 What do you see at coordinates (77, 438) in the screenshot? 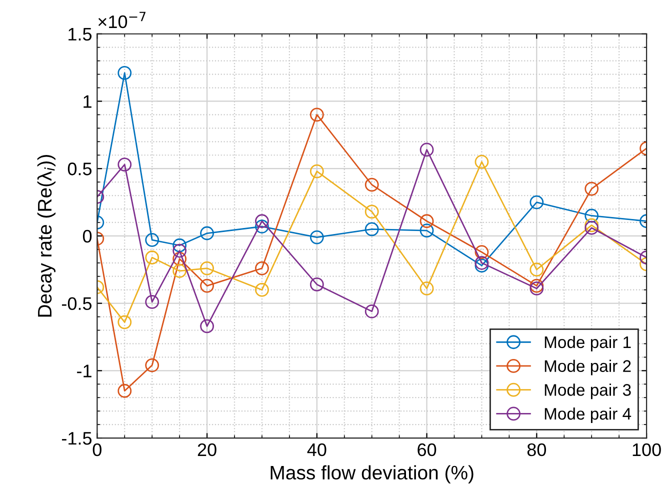
I see `y-tick-label: -1.5` at bounding box center [77, 438].